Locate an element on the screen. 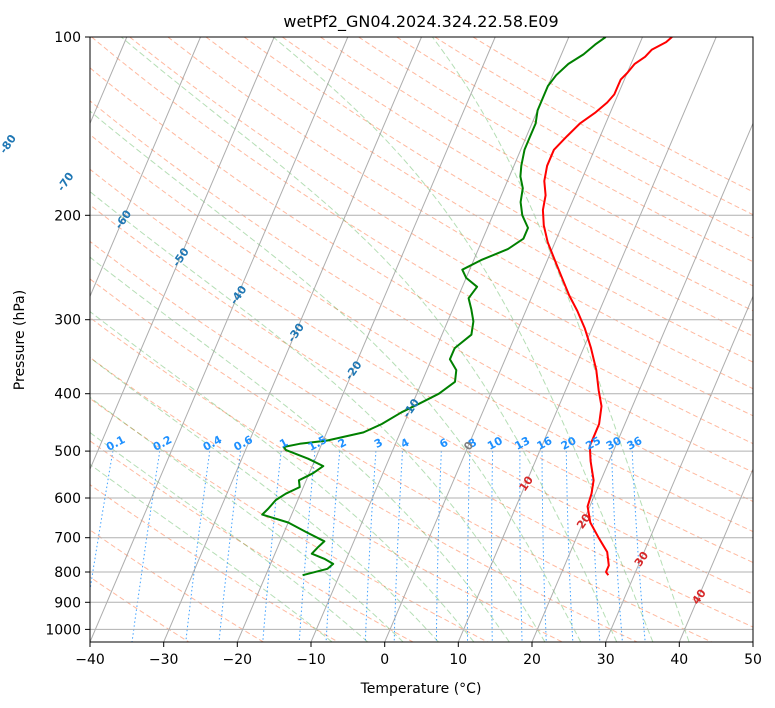 This screenshot has width=775, height=708. chart-title: wetPf2_GN04.2024.324.22.58.E09 is located at coordinates (420, 22).